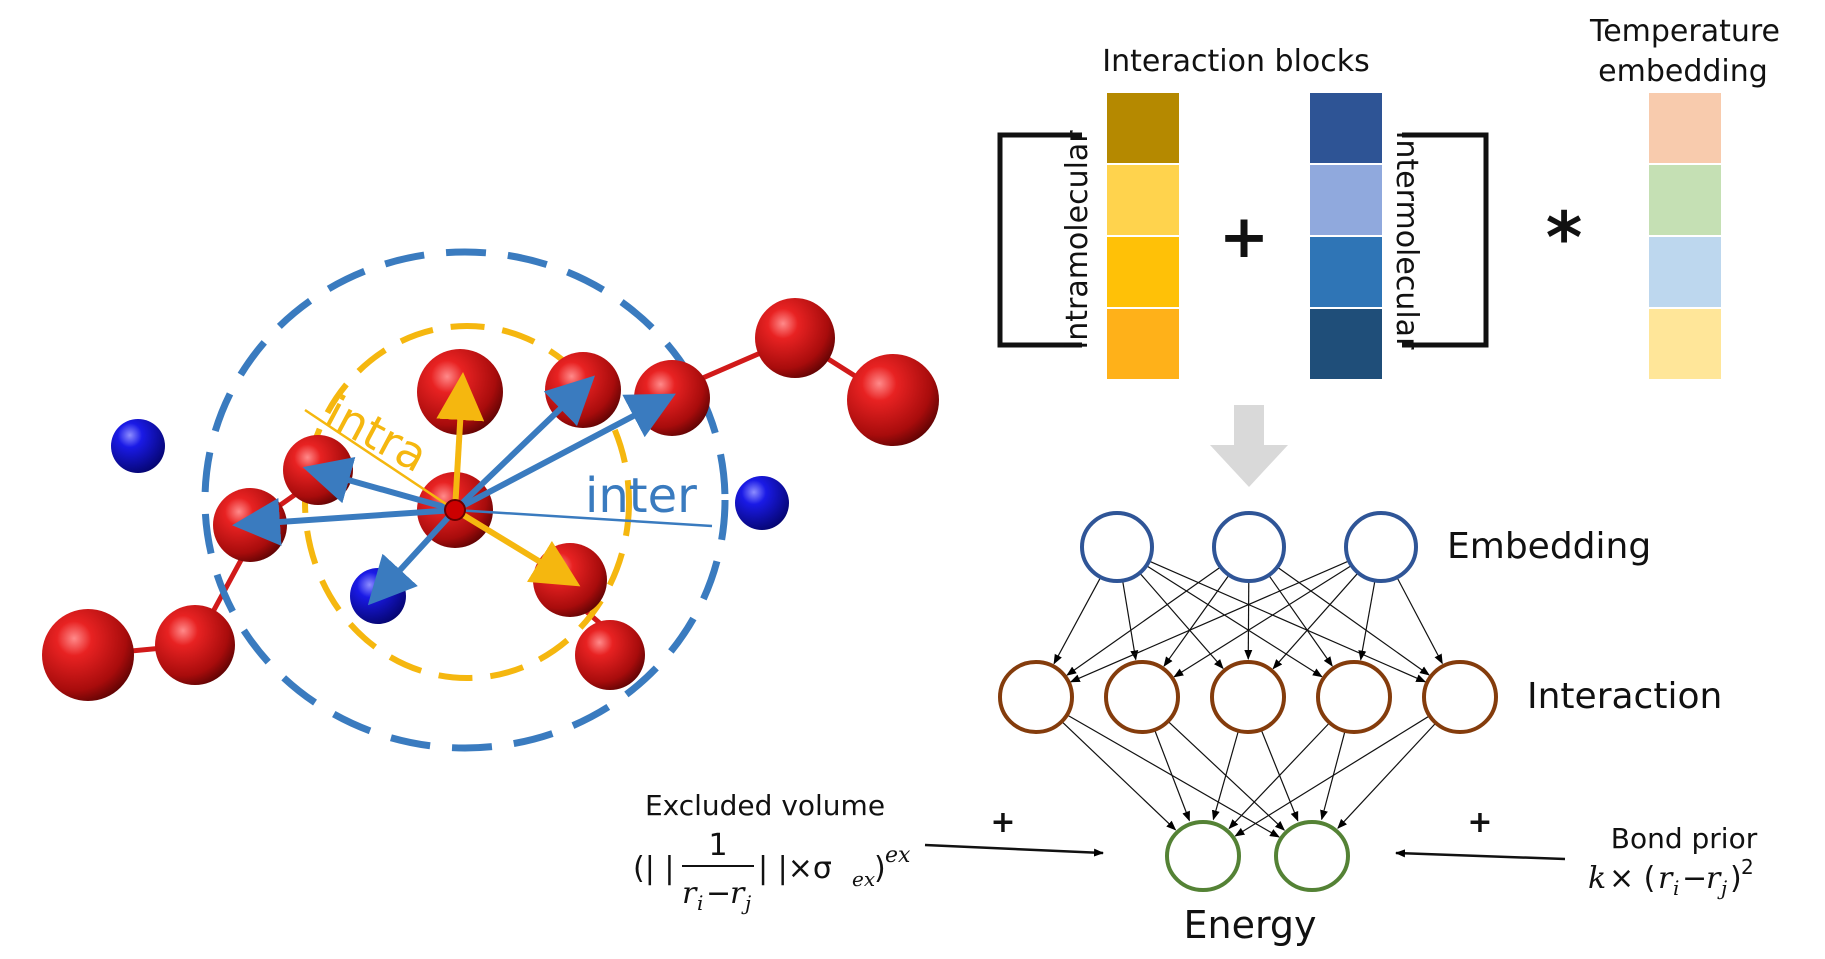  I want to click on excluded-volume-title: Excluded volume, so click(765, 805).